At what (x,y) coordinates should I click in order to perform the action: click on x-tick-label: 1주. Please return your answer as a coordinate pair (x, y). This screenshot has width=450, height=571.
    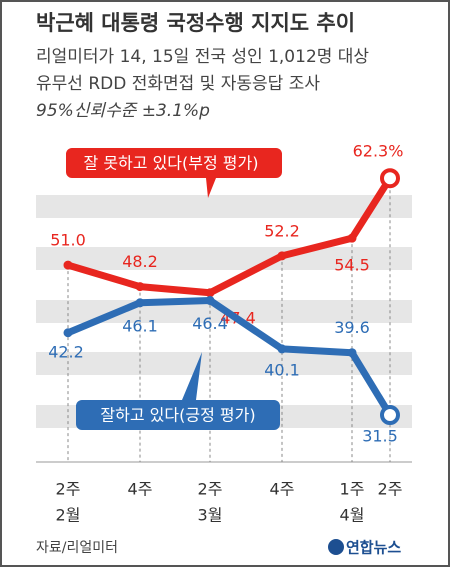
    Looking at the image, I should click on (352, 489).